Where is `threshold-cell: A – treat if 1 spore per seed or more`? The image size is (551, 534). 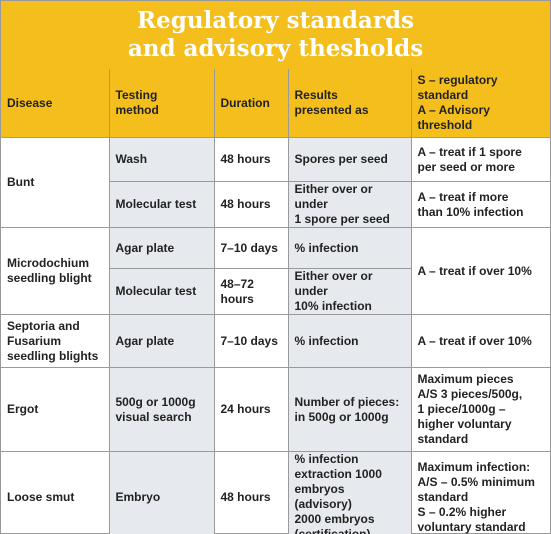
threshold-cell: A – treat if 1 spore per seed or more is located at coordinates (480, 159).